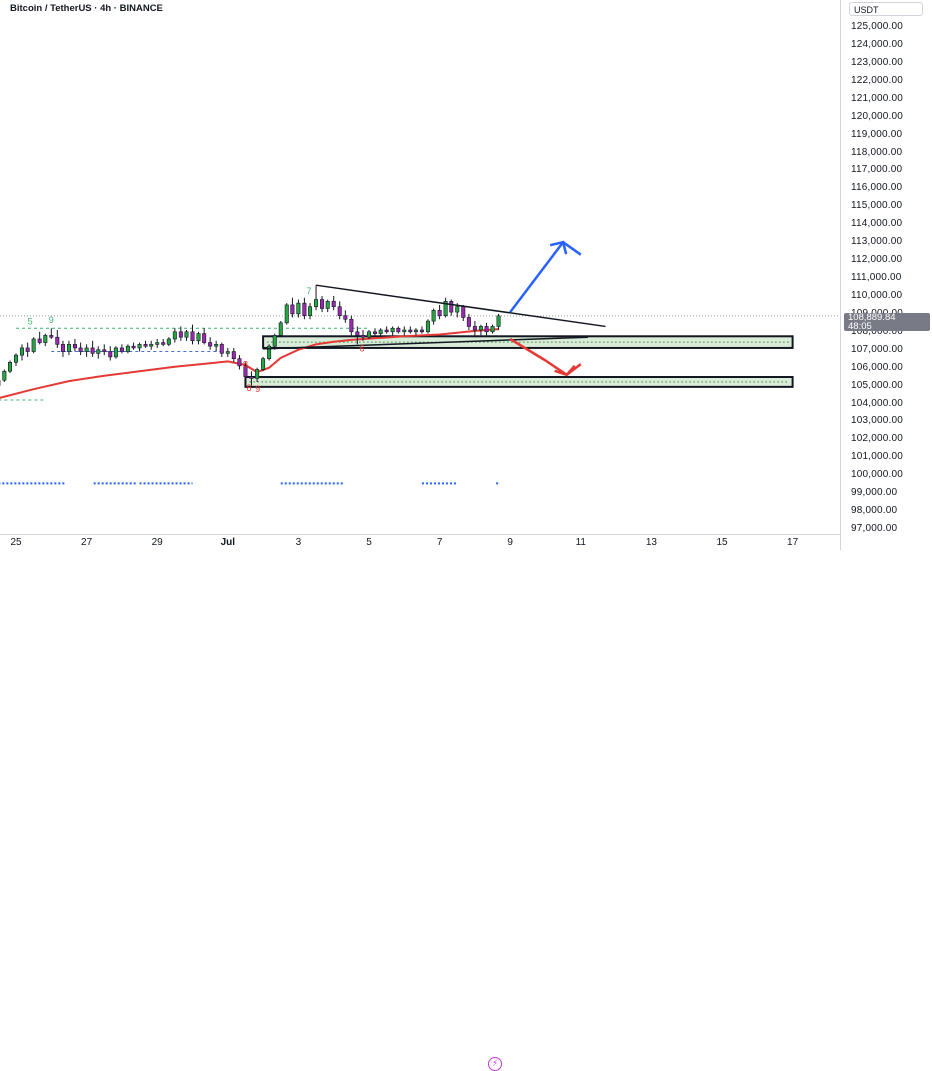 The width and height of the screenshot is (932, 1071). What do you see at coordinates (876, 134) in the screenshot?
I see `price-tick-label: 119,000.00` at bounding box center [876, 134].